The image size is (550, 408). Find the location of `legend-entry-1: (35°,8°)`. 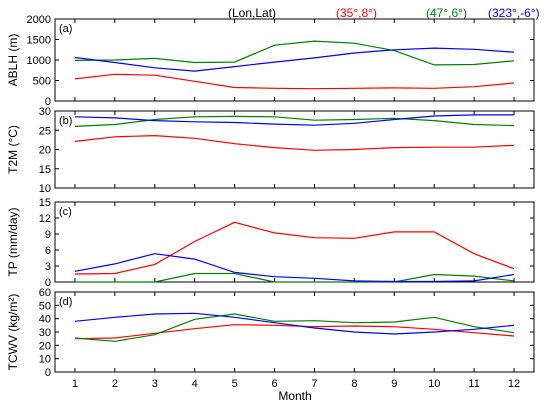

legend-entry-1: (35°,8°) is located at coordinates (356, 13).